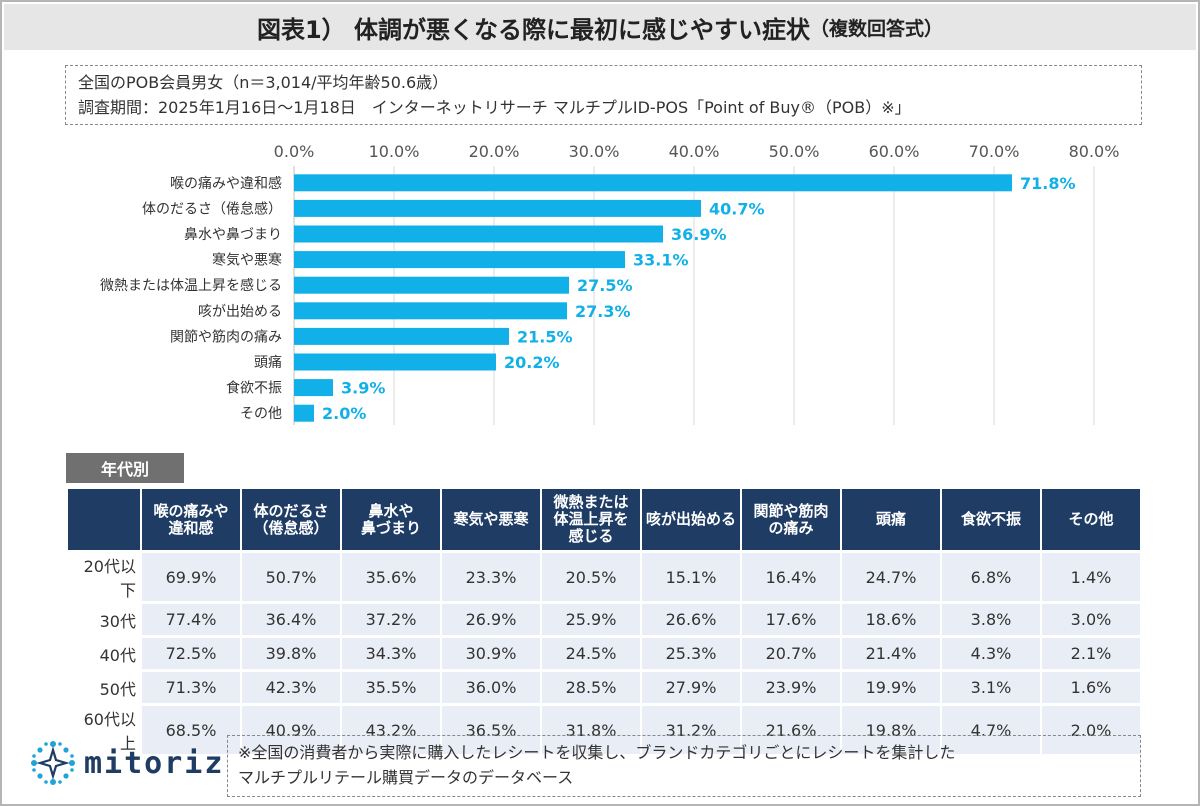  What do you see at coordinates (691, 730) in the screenshot?
I see `table-cell: 31.2%` at bounding box center [691, 730].